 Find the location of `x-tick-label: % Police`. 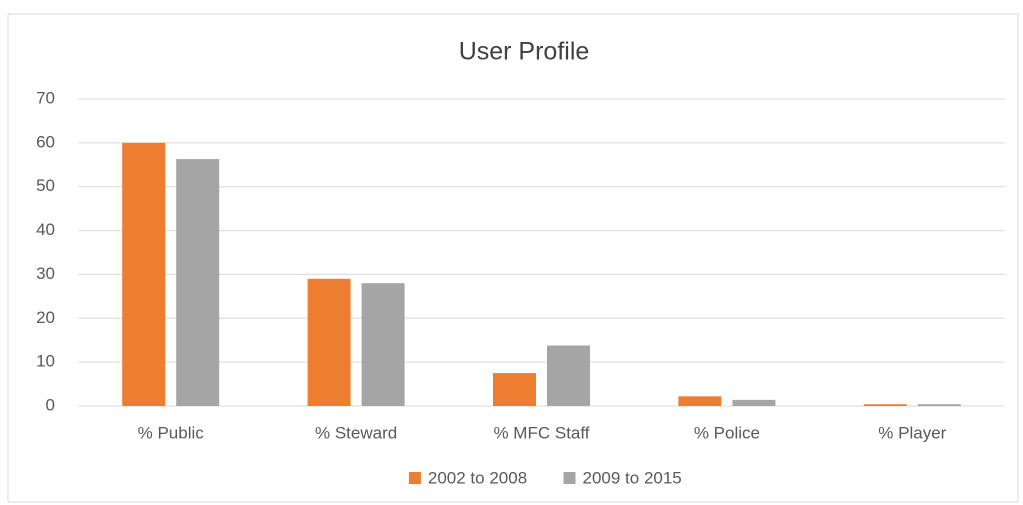

x-tick-label: % Police is located at coordinates (727, 432).